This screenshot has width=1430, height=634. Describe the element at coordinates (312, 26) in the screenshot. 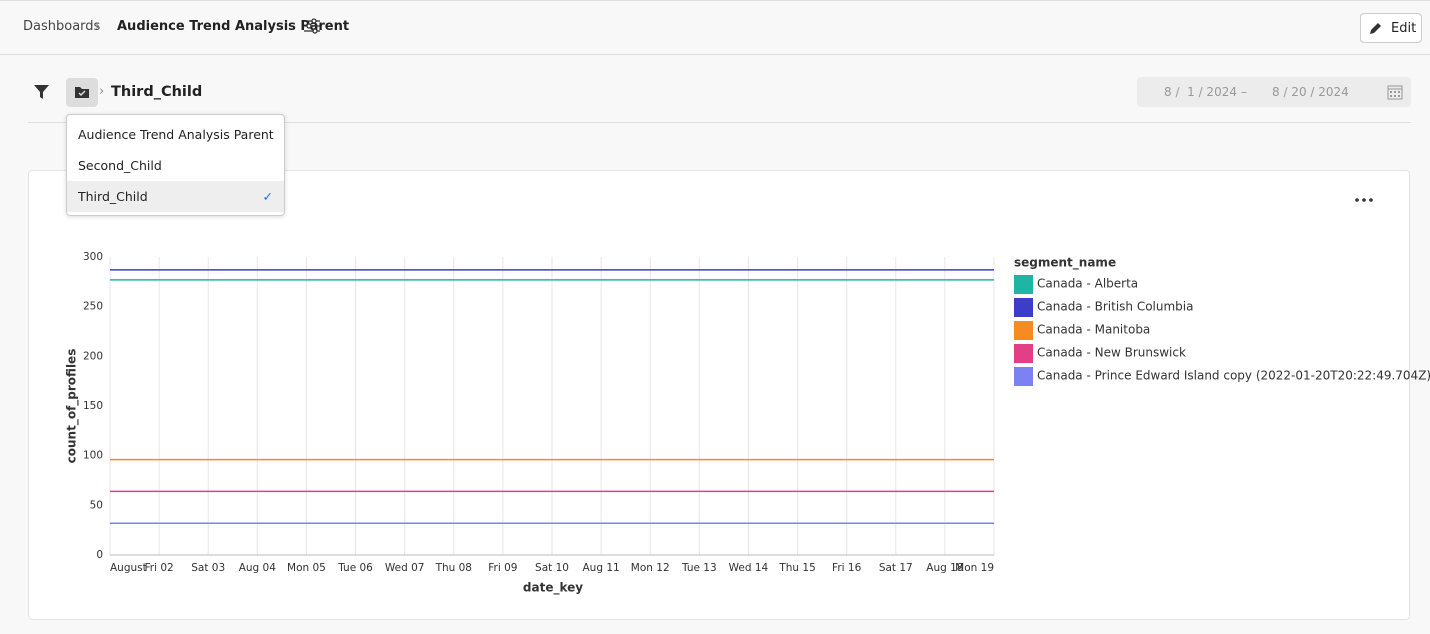

I see `settings-icon` at that location.